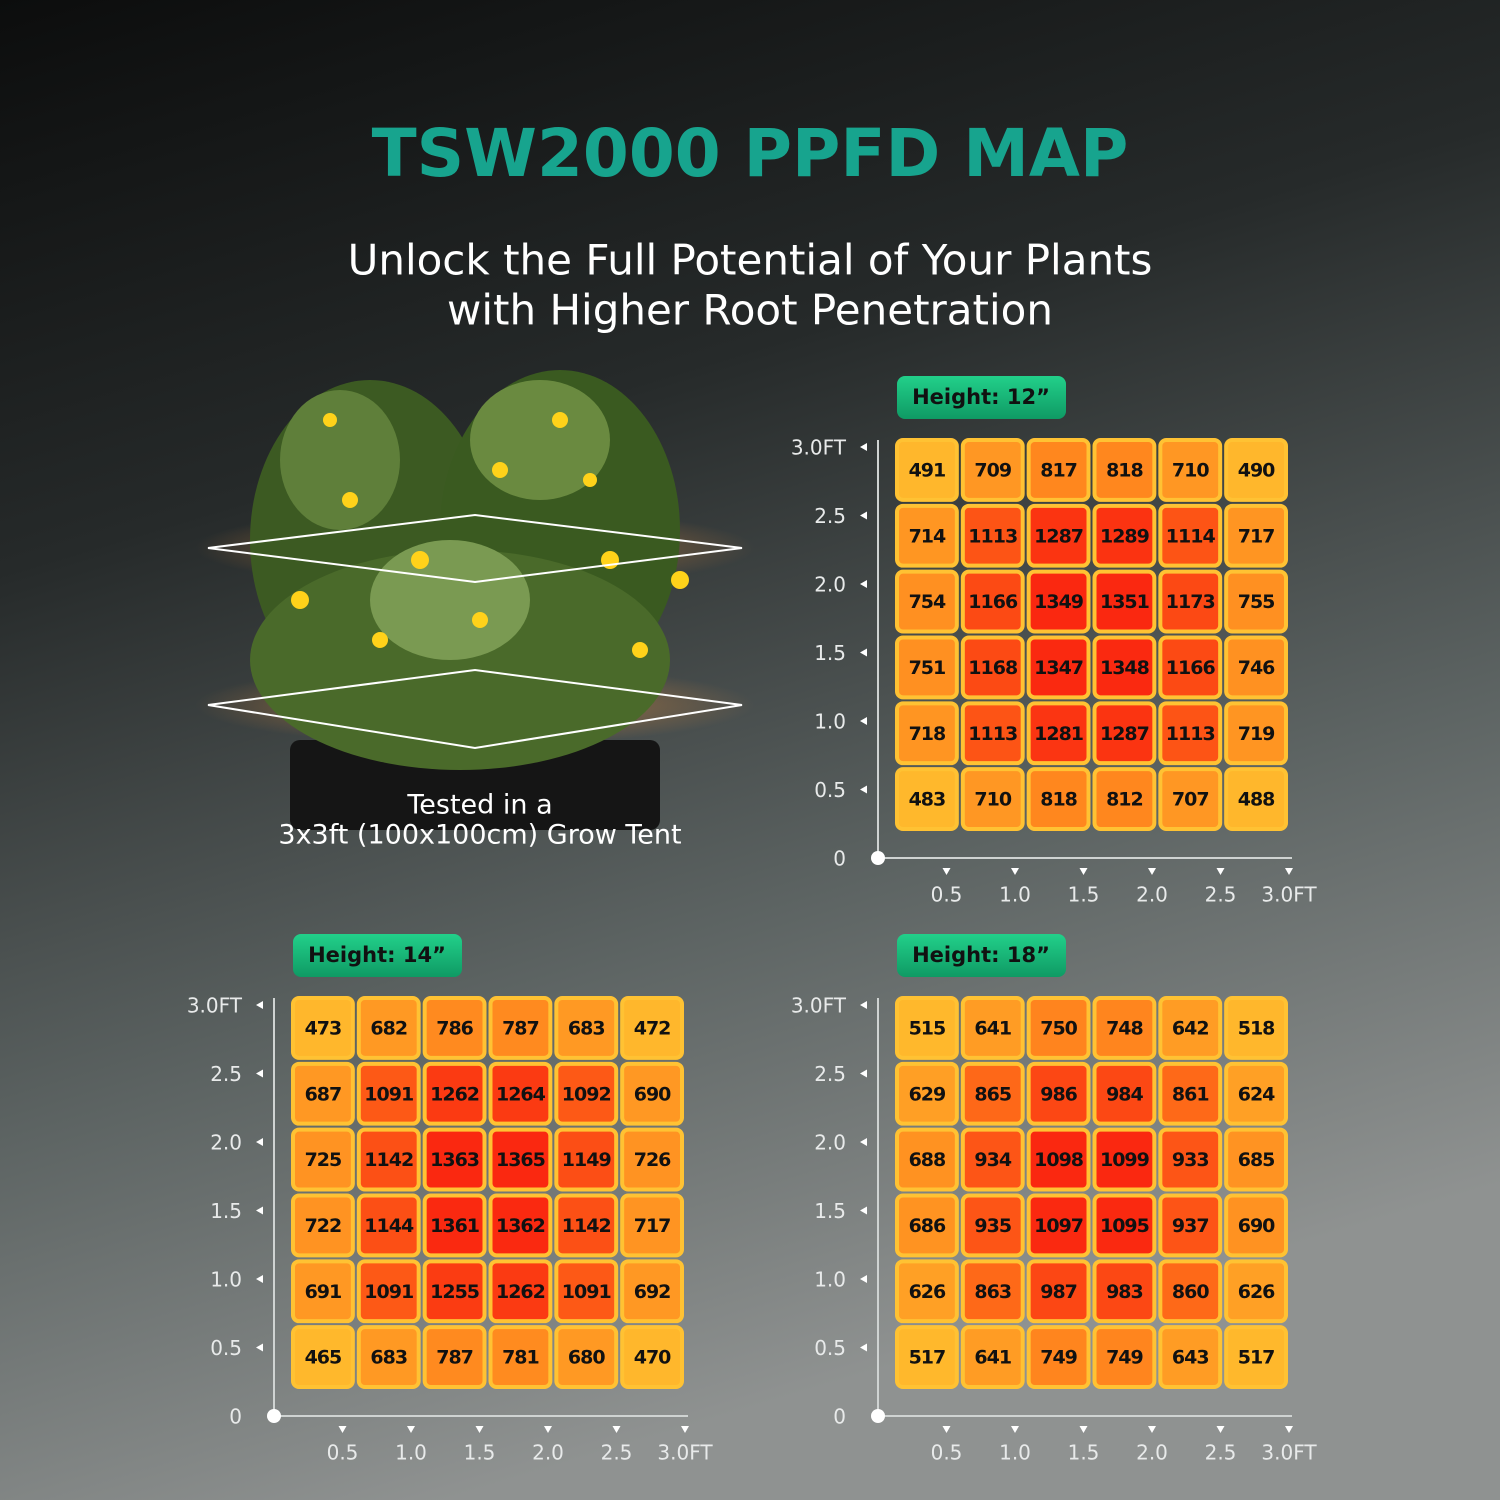 This screenshot has width=1500, height=1500. What do you see at coordinates (830, 722) in the screenshot?
I see `y-tick-label: 1.0` at bounding box center [830, 722].